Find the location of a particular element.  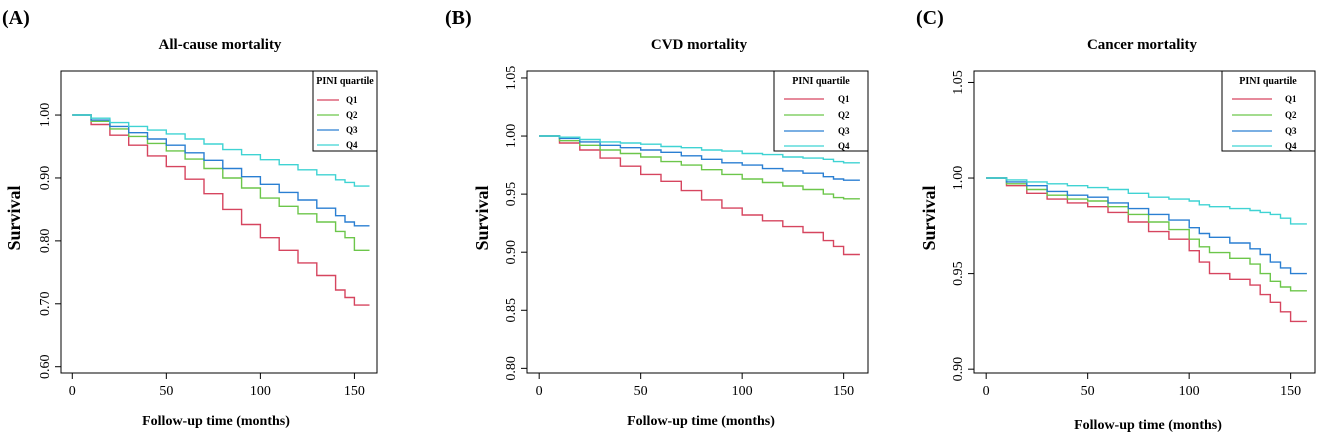

y-tick-label: 0.85 is located at coordinates (511, 310).